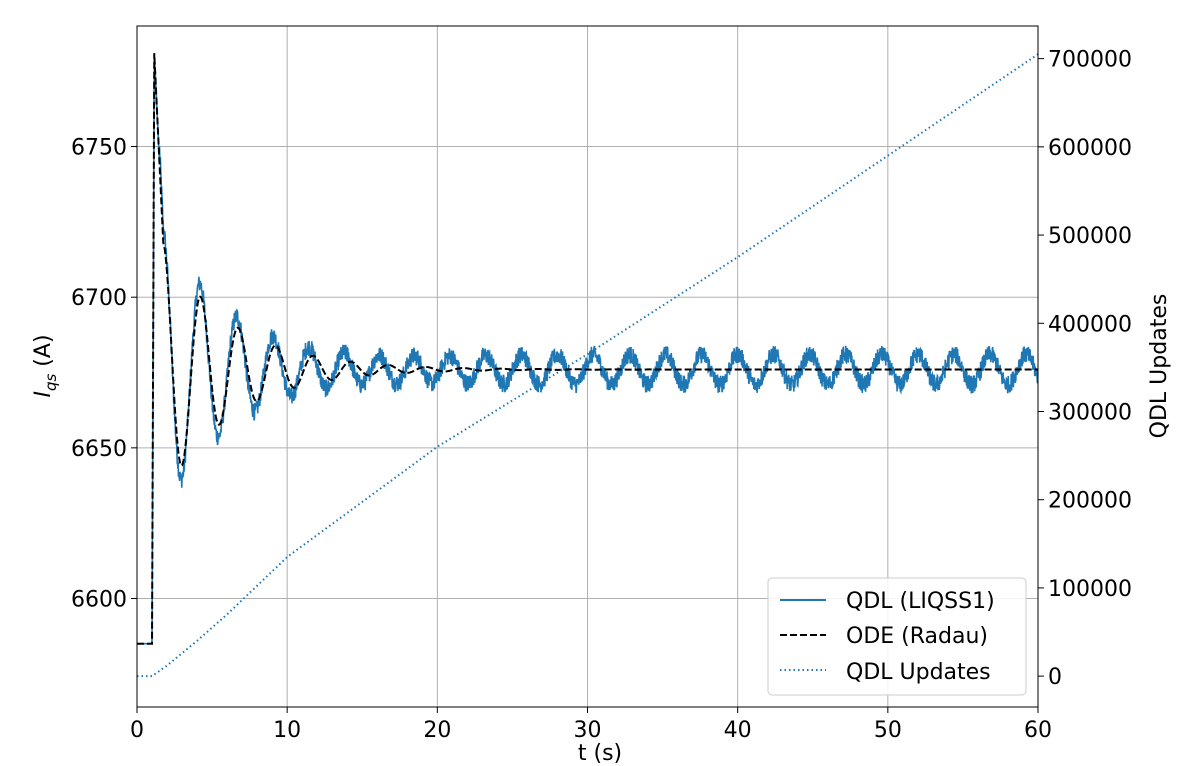  I want to click on y-right-tick-label: 700000, so click(1090, 60).